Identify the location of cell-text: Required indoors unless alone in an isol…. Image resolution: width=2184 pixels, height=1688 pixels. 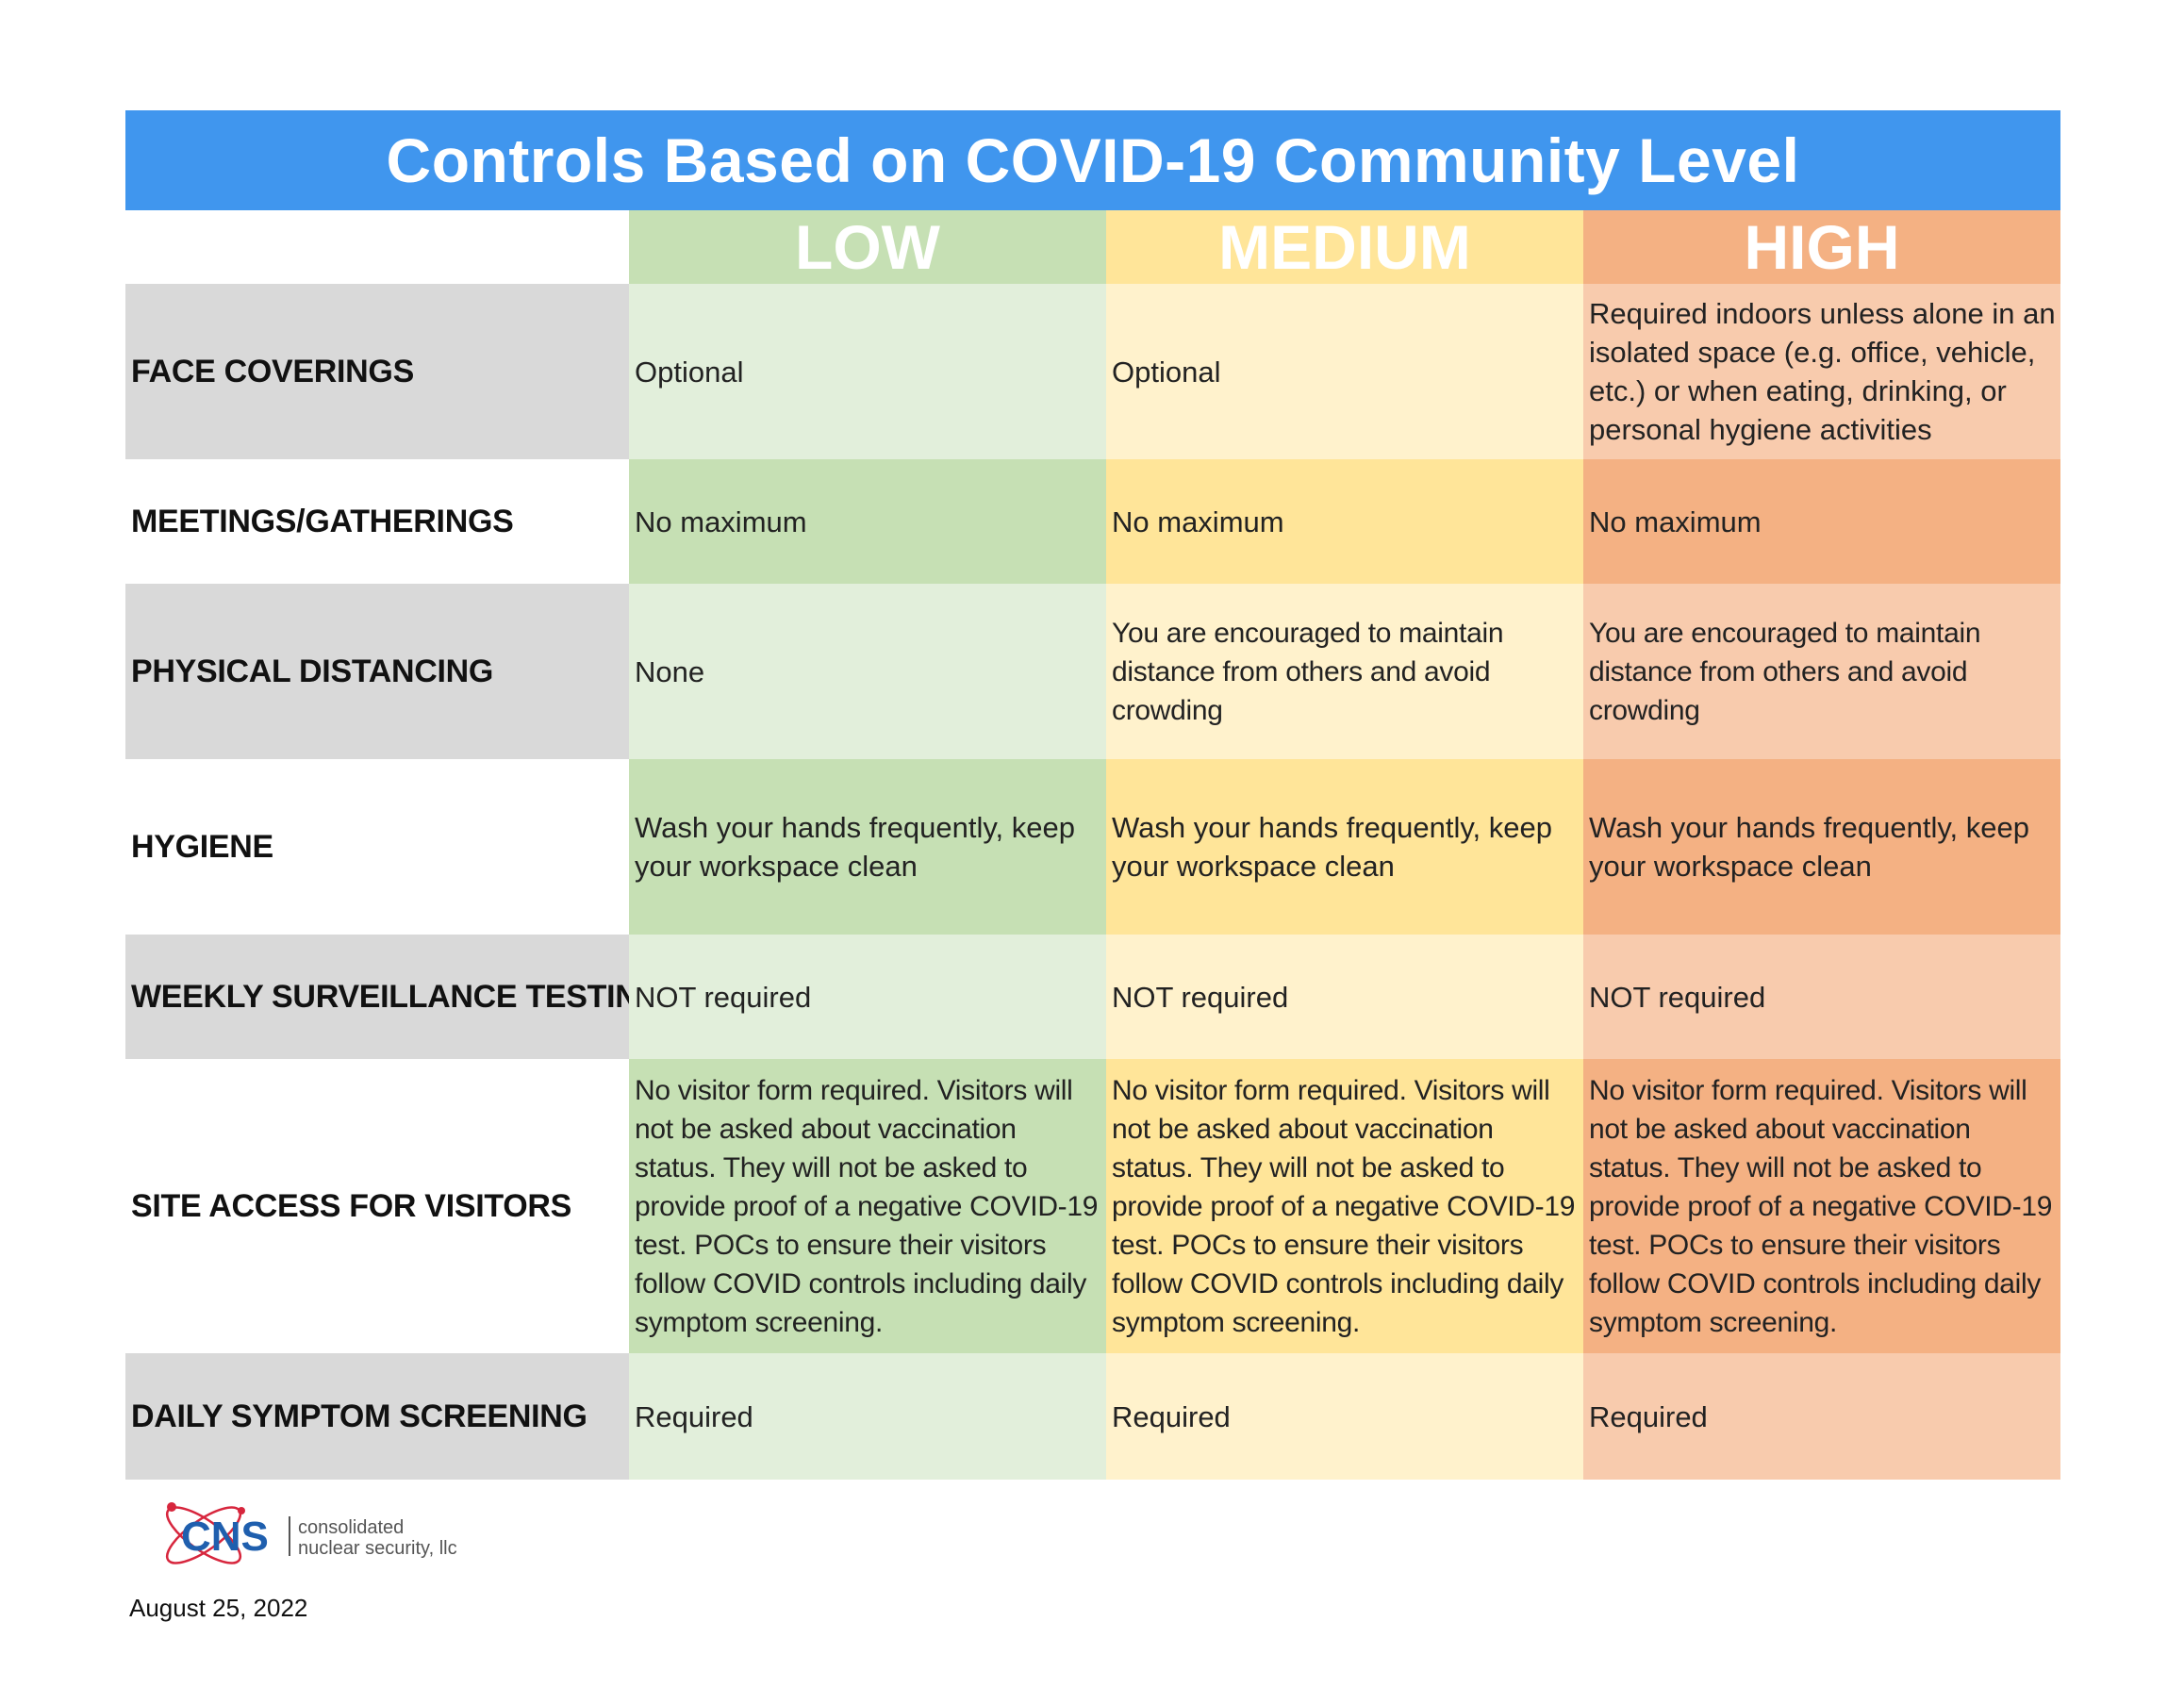
(1822, 372).